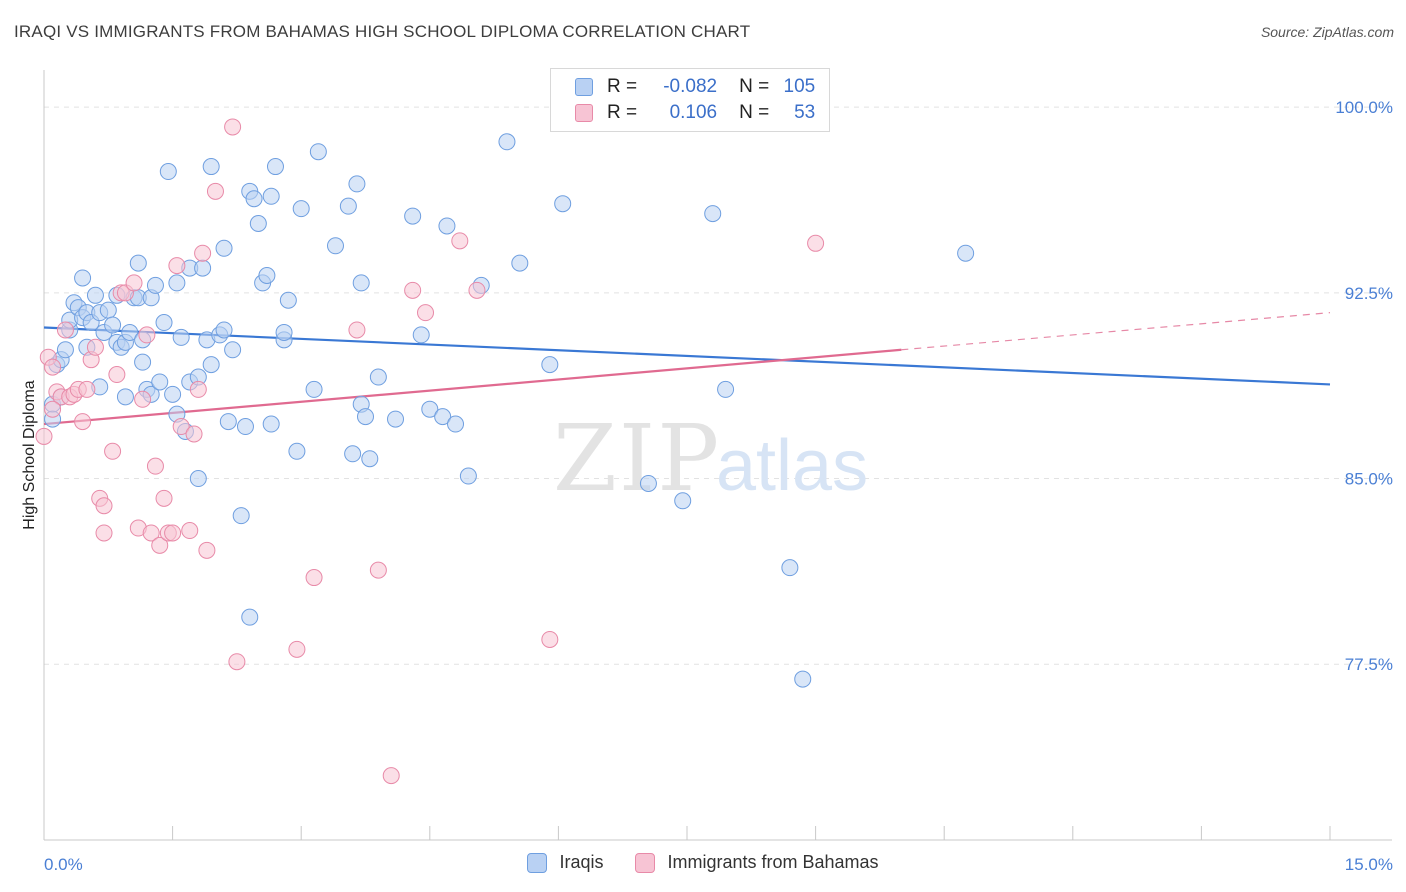 Image resolution: width=1406 pixels, height=892 pixels. I want to click on chart-source: Source: ZipAtlas.com, so click(1327, 32).